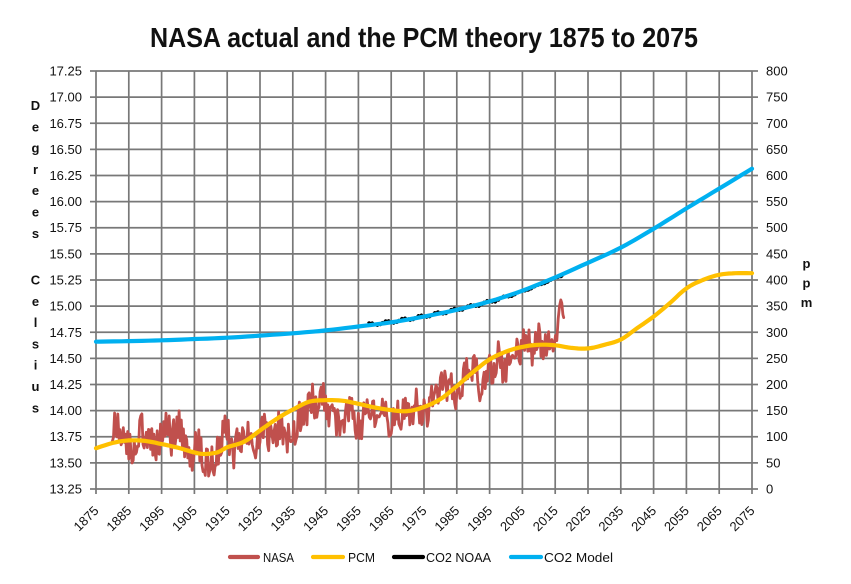 The image size is (851, 584). What do you see at coordinates (36, 386) in the screenshot?
I see `svg-text: u` at bounding box center [36, 386].